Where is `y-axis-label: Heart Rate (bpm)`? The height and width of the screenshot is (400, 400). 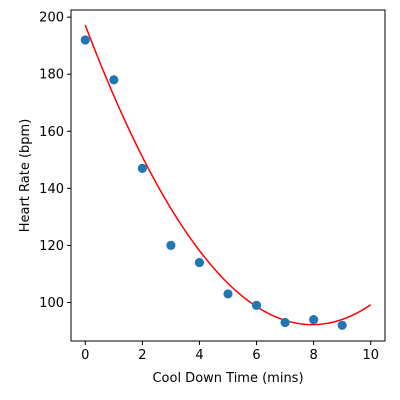
y-axis-label: Heart Rate (bpm) is located at coordinates (25, 176).